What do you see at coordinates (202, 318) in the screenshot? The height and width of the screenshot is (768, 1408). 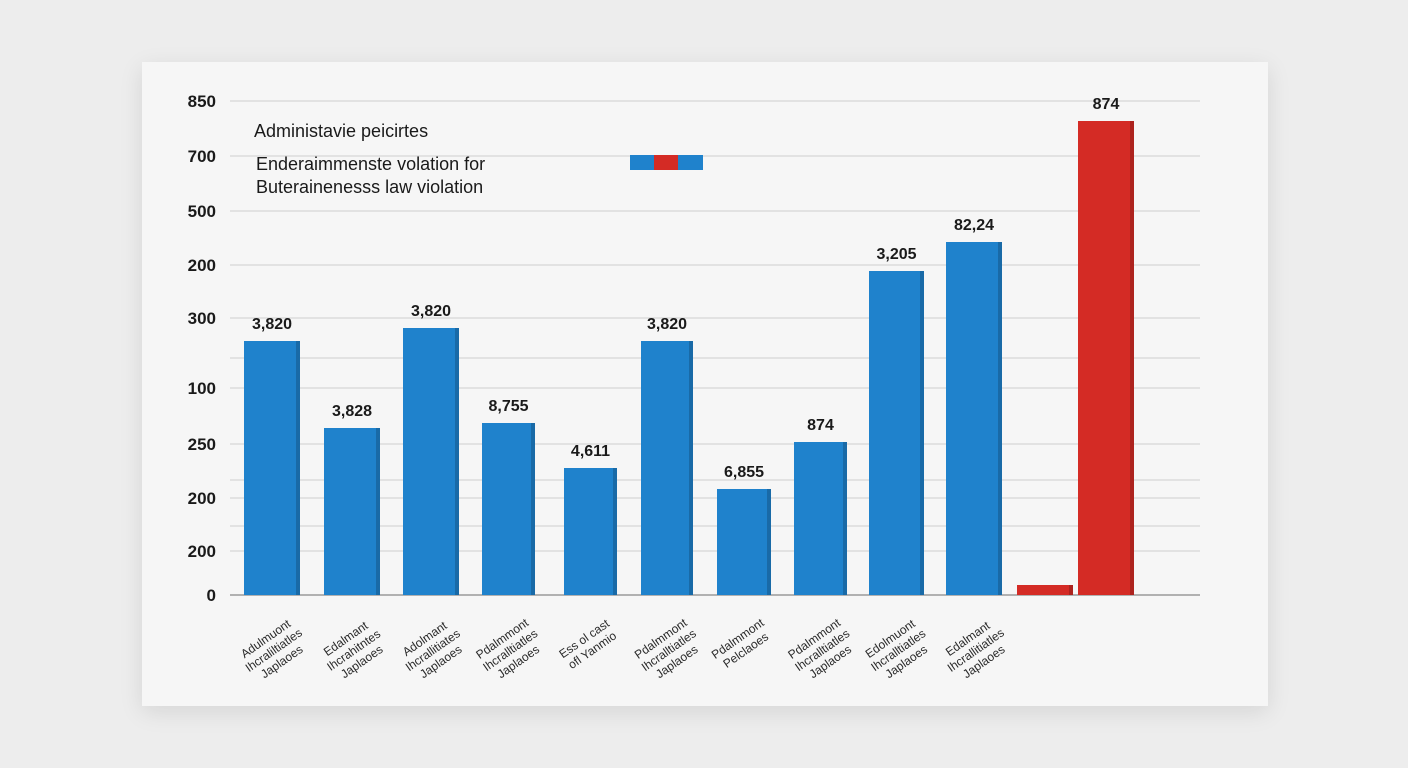 I see `y-tick-label: 300` at bounding box center [202, 318].